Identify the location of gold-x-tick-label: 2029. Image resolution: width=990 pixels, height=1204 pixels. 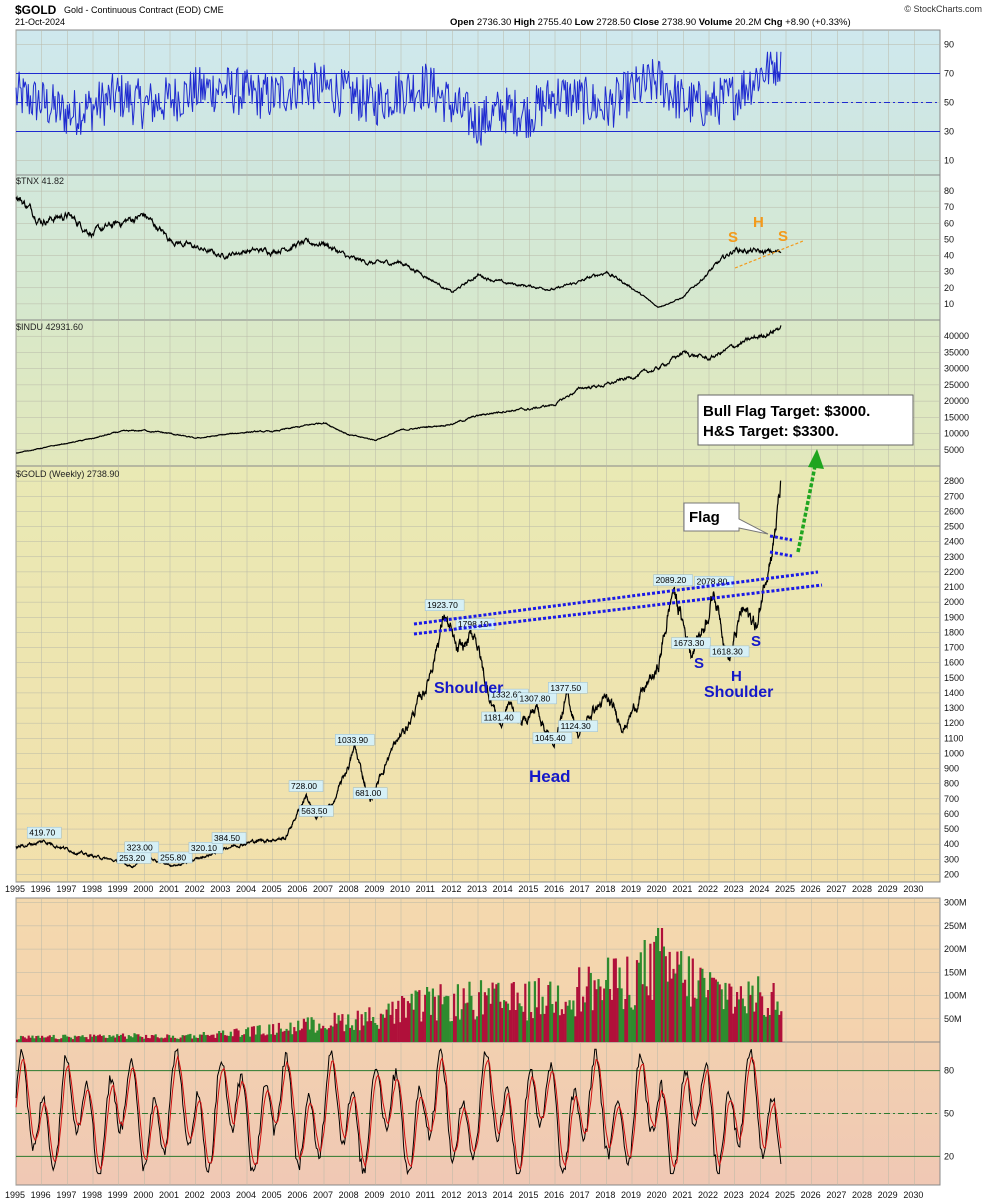
(888, 889).